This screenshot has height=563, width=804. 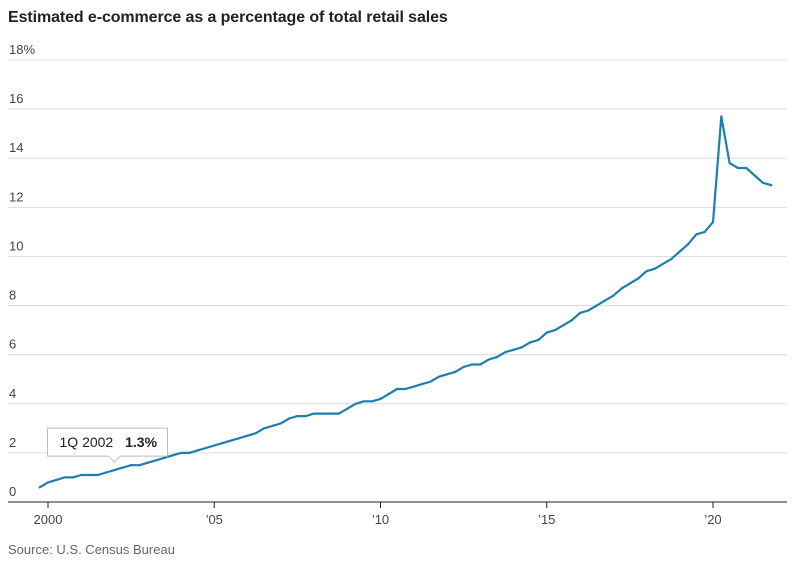 I want to click on x-tick-label: ’10, so click(x=380, y=519).